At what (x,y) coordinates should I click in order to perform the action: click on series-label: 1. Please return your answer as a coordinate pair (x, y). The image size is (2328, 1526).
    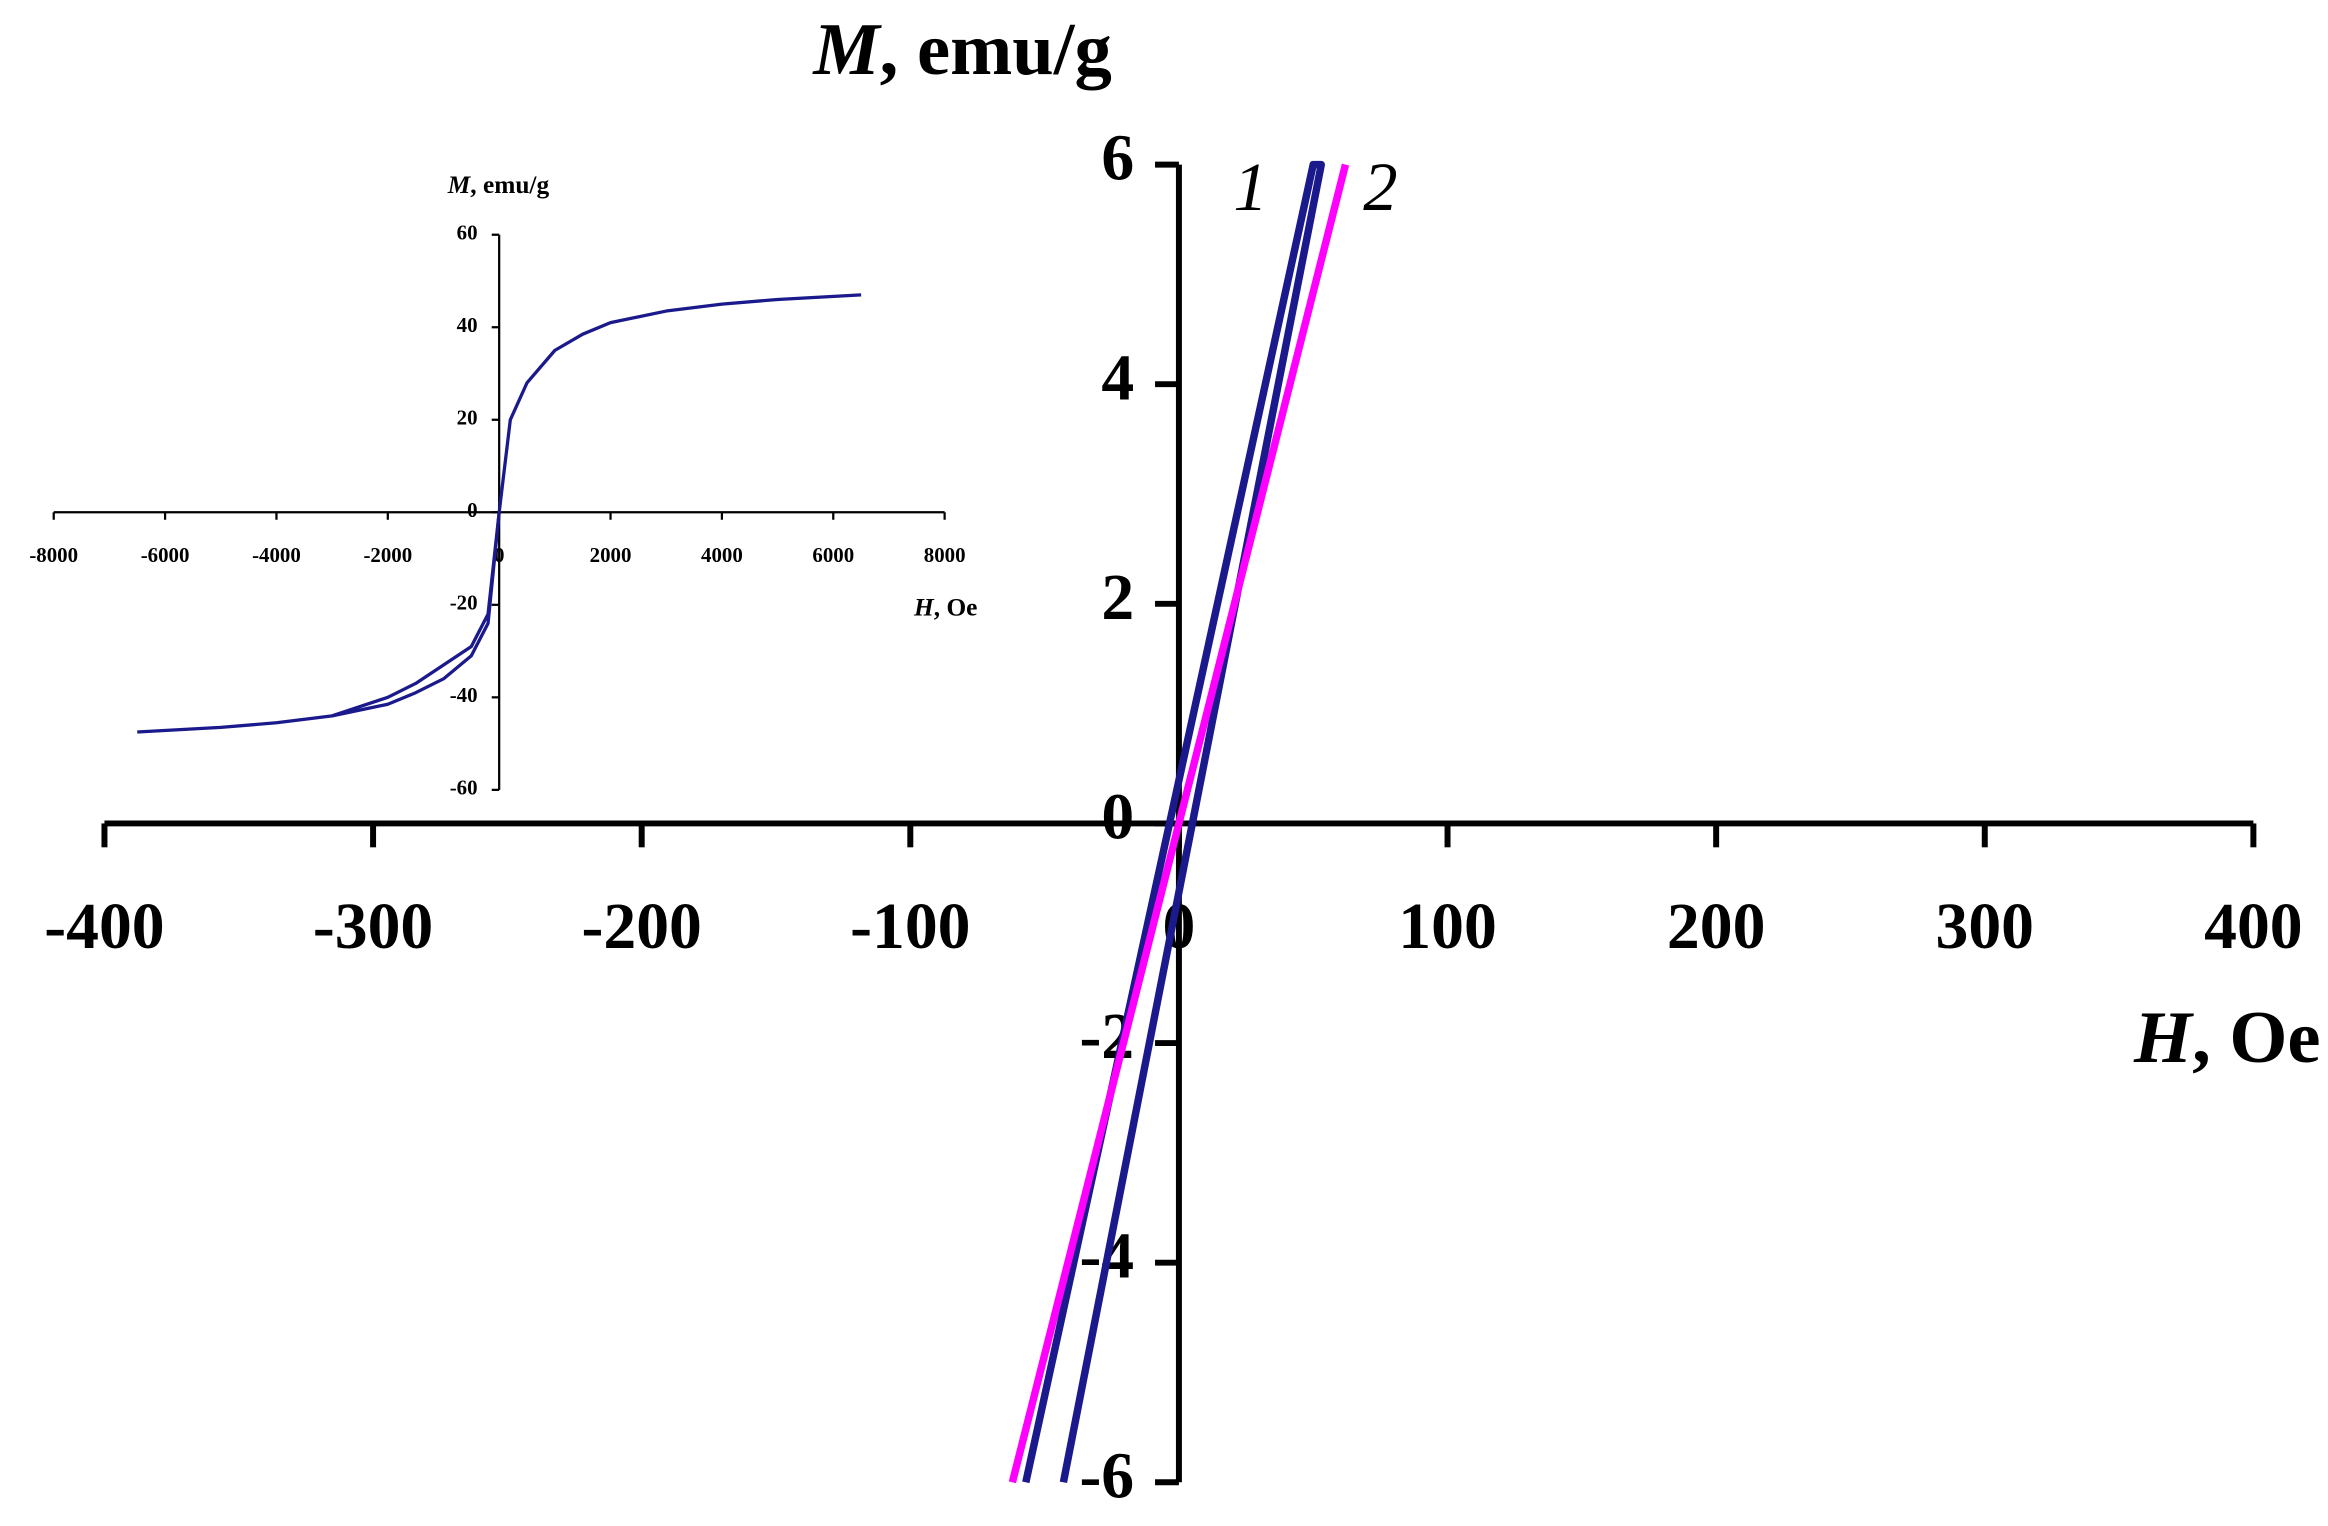
    Looking at the image, I should click on (1250, 187).